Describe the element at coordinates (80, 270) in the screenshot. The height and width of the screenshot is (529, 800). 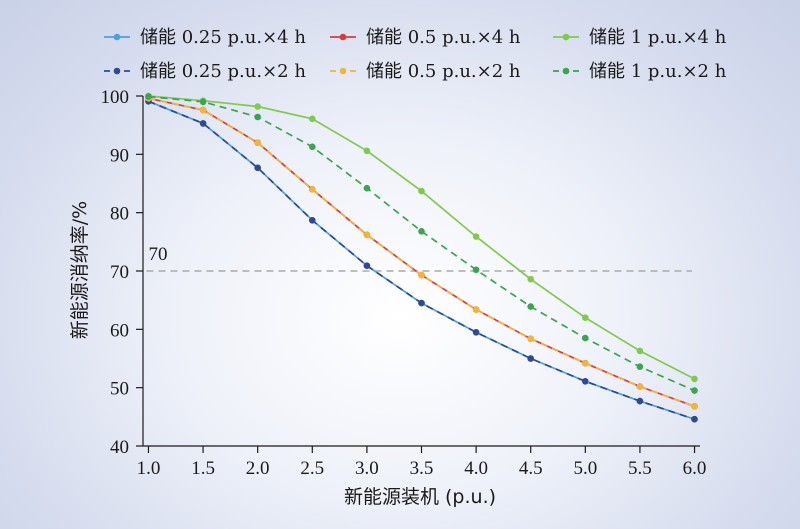
I see `y-axis-title: 新能源消纳率/%` at that location.